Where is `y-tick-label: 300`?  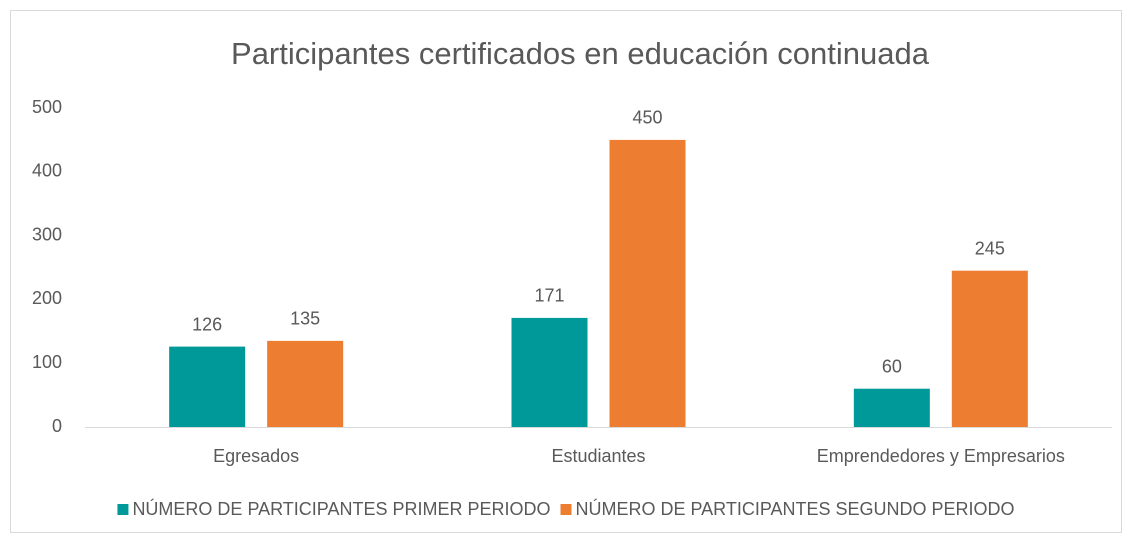
y-tick-label: 300 is located at coordinates (47, 234).